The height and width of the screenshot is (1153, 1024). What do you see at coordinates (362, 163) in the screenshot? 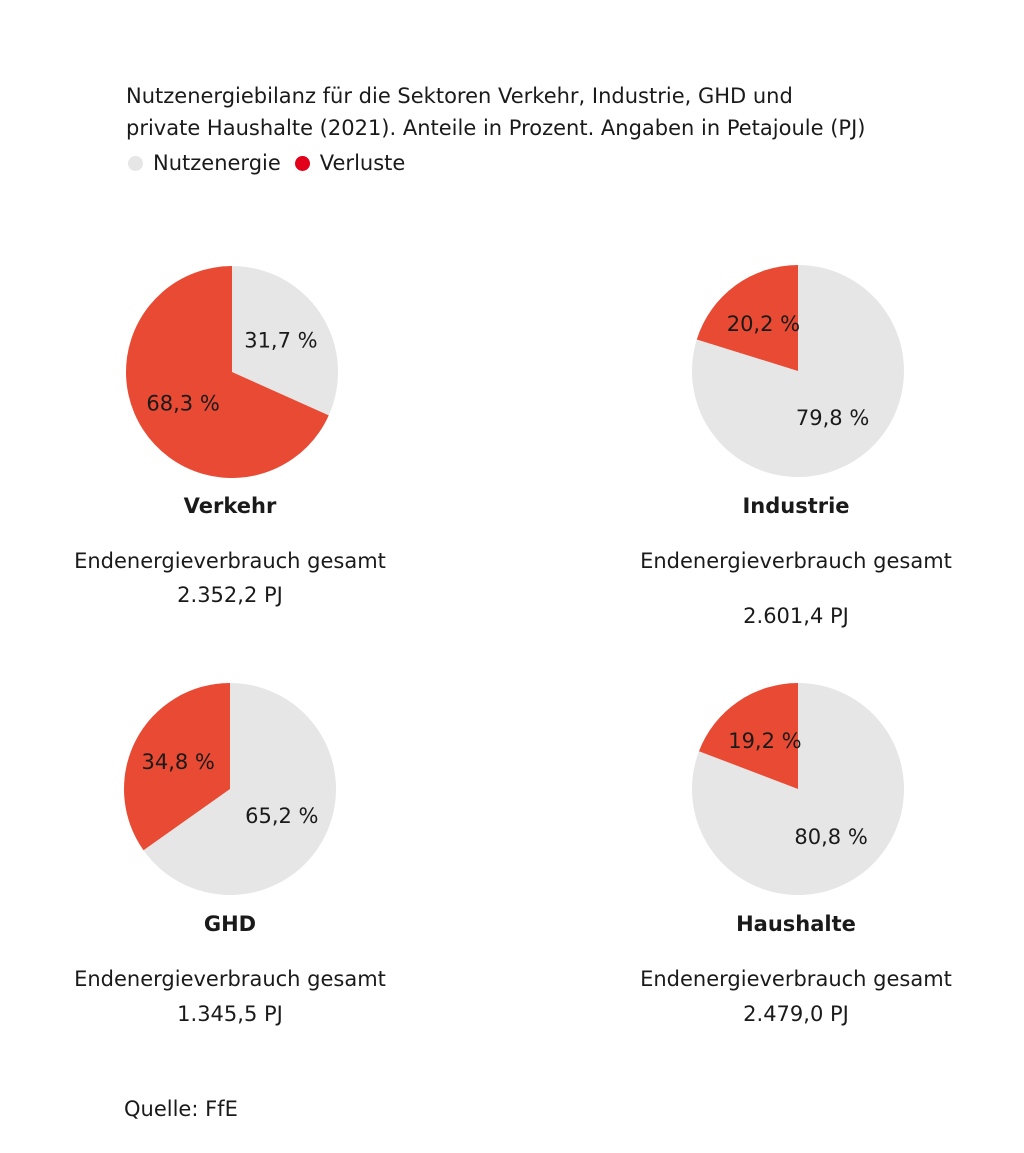
I see `legend-label-verluste: Verluste` at bounding box center [362, 163].